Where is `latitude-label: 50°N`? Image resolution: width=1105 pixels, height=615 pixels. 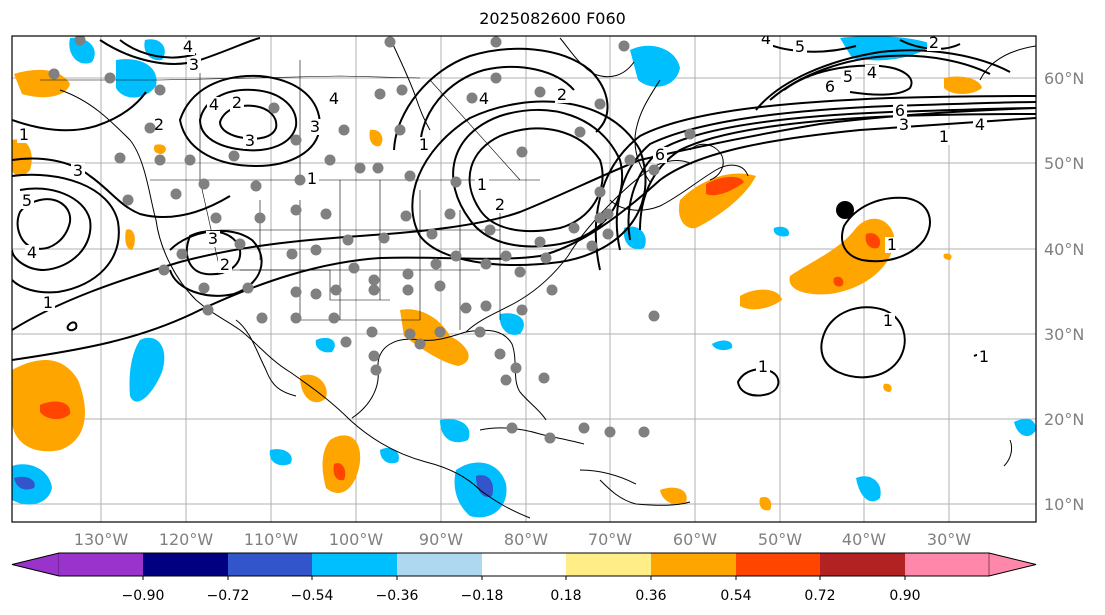 latitude-label: 50°N is located at coordinates (1064, 163).